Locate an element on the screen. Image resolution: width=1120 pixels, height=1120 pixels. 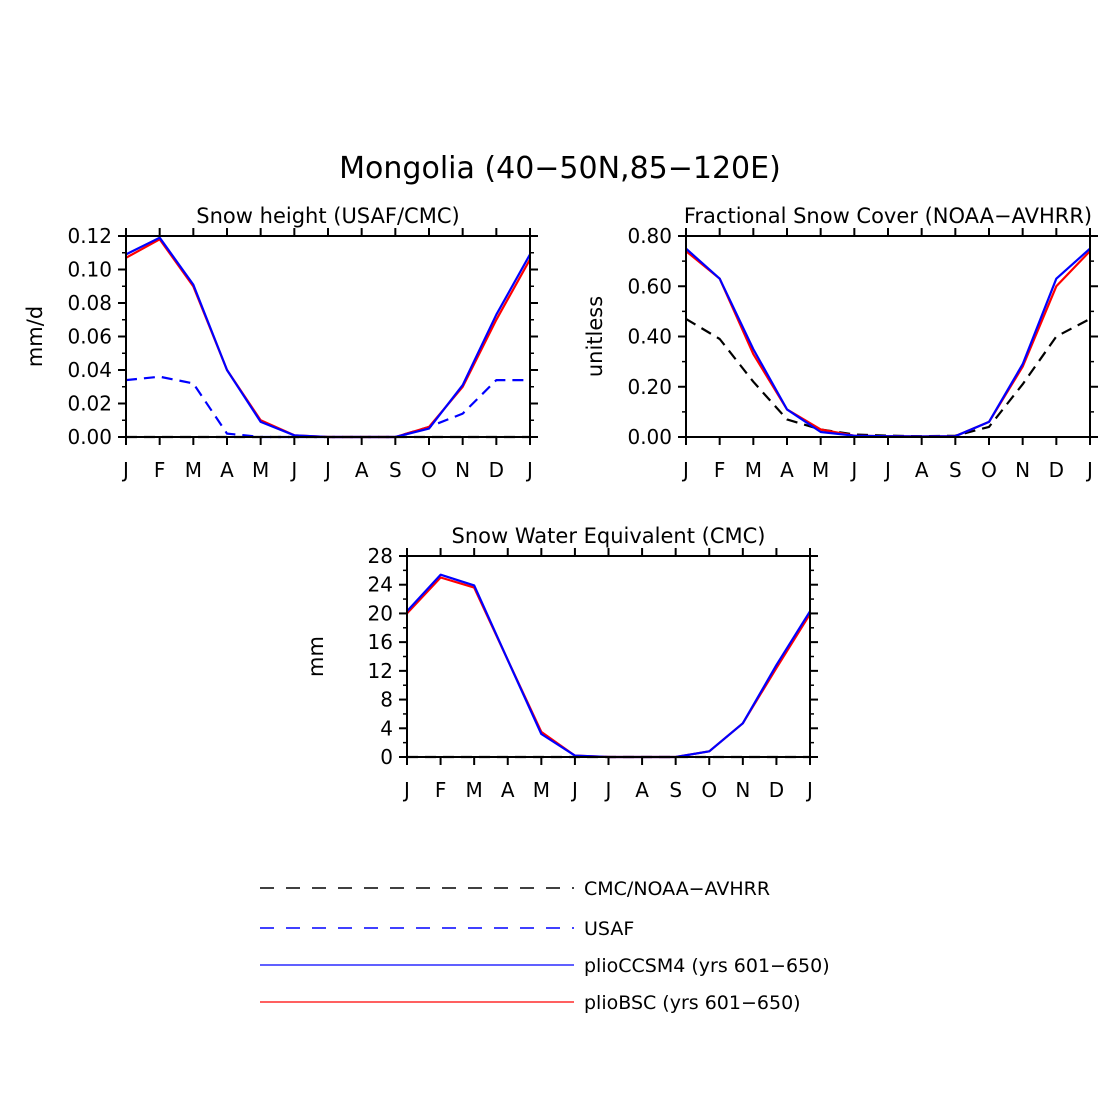
y-tick-label: 28 is located at coordinates (380, 556).